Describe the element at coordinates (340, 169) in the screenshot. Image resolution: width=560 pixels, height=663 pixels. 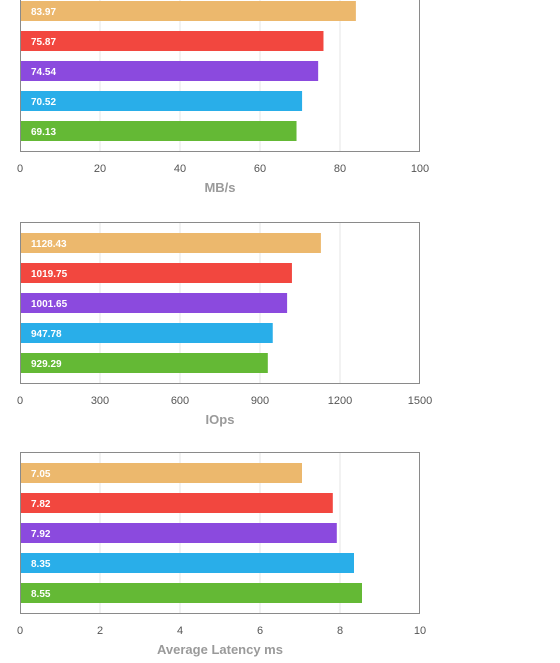
I see `x-tick-label: 80` at that location.